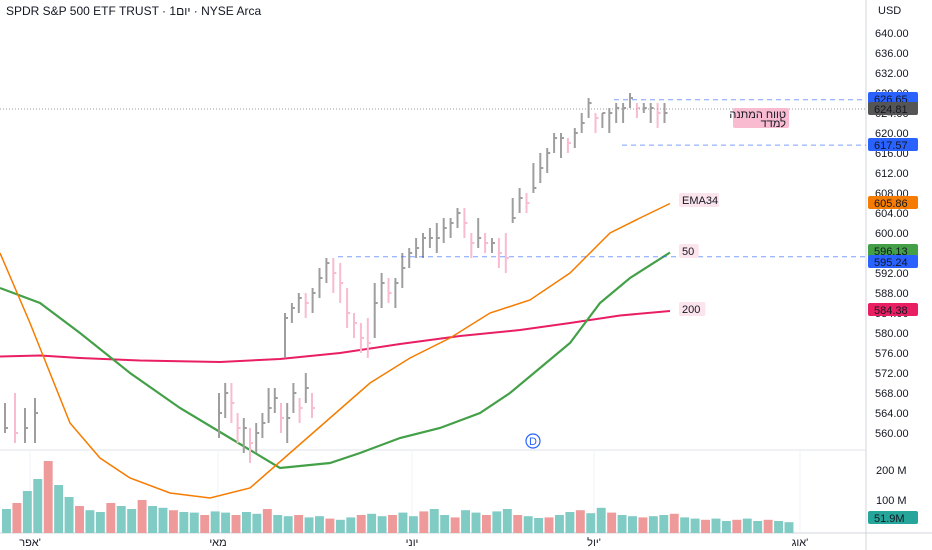 This screenshot has width=932, height=550. I want to click on y-tick-label: 640.00, so click(892, 34).